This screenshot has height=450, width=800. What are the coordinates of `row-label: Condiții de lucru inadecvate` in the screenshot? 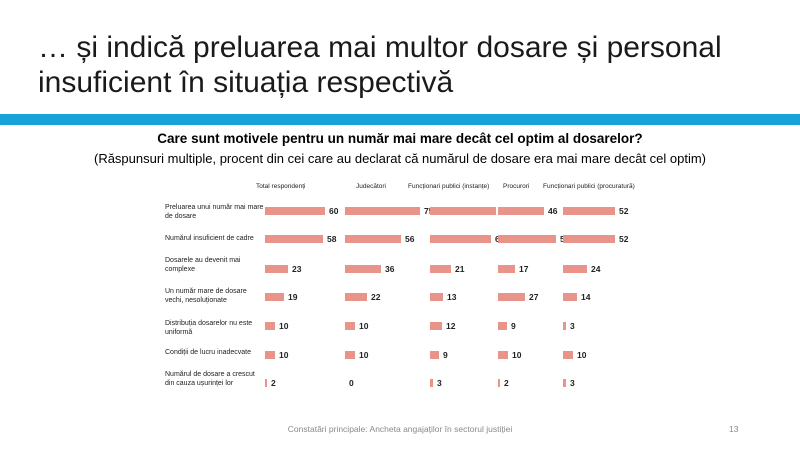 It's located at (208, 352).